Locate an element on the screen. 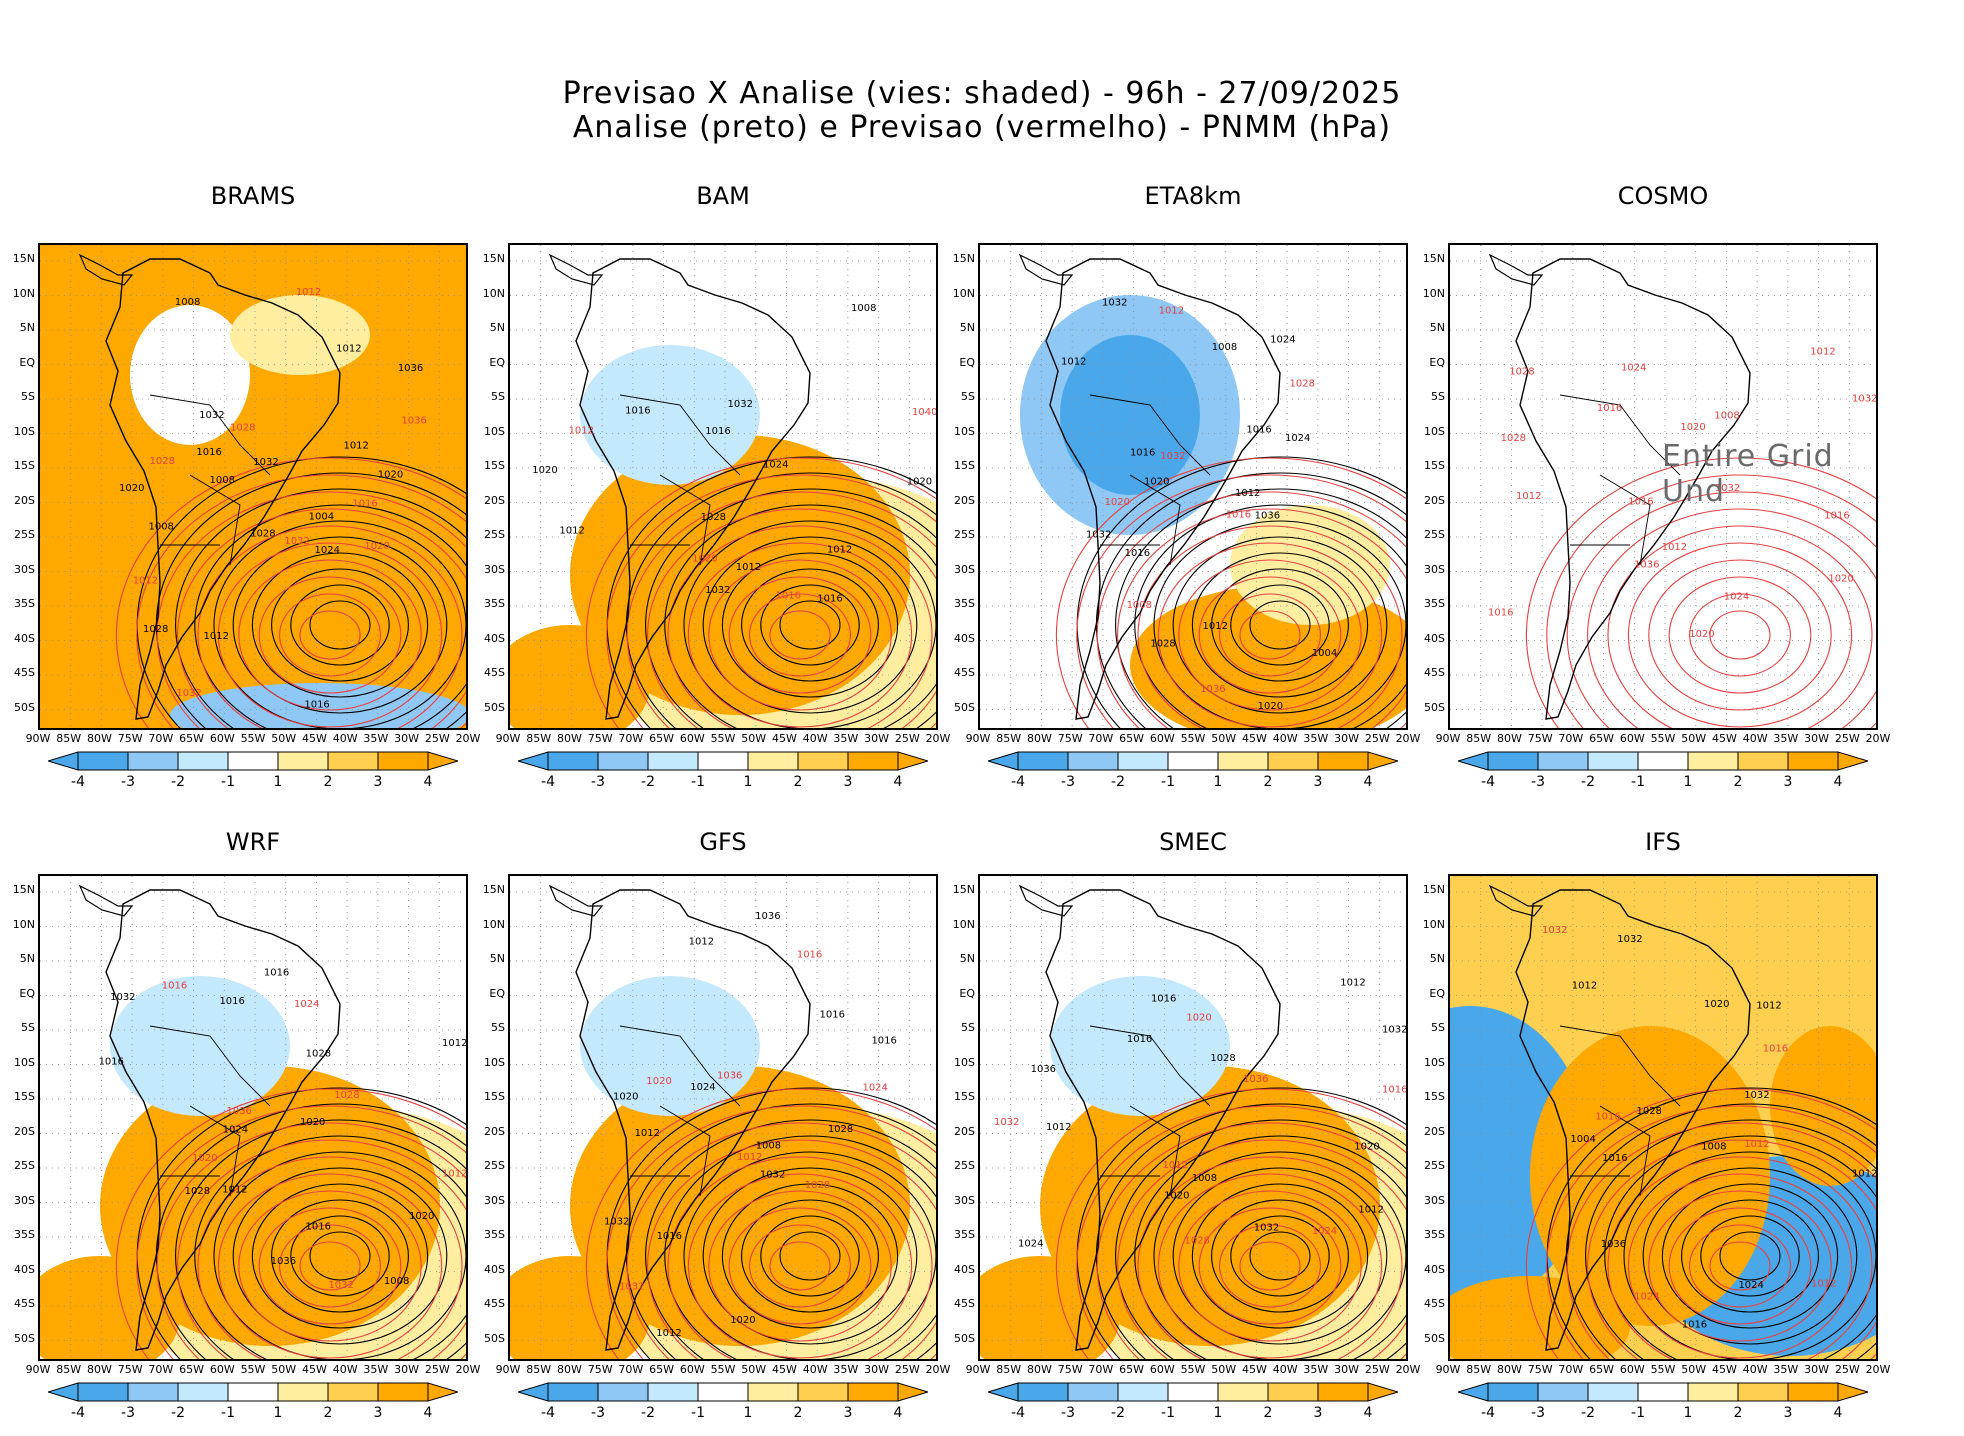 The height and width of the screenshot is (1436, 1964). lat-tick-label: 30S is located at coordinates (1434, 569).